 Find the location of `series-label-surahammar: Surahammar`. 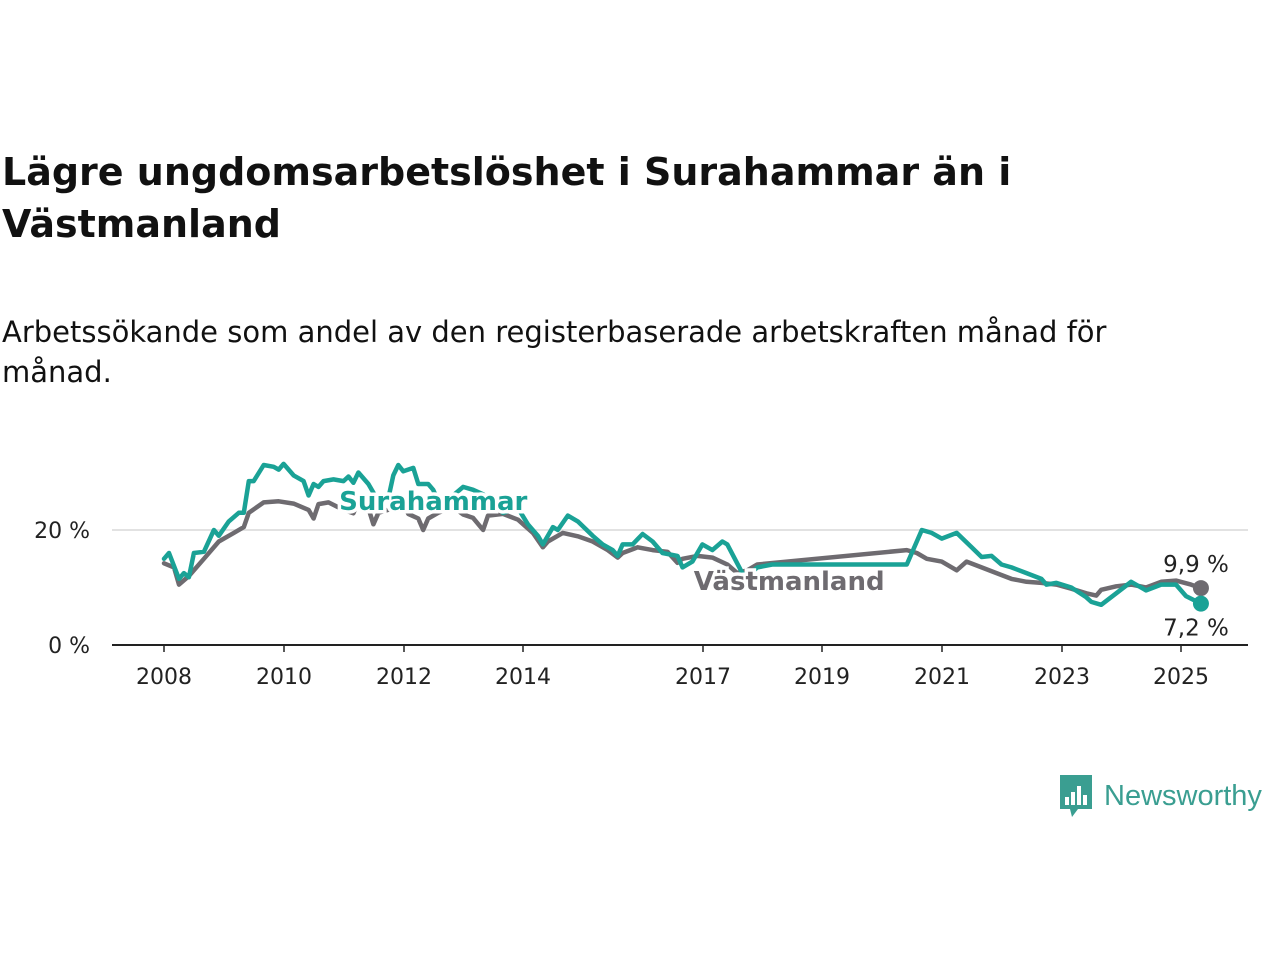

series-label-surahammar: Surahammar is located at coordinates (433, 502).